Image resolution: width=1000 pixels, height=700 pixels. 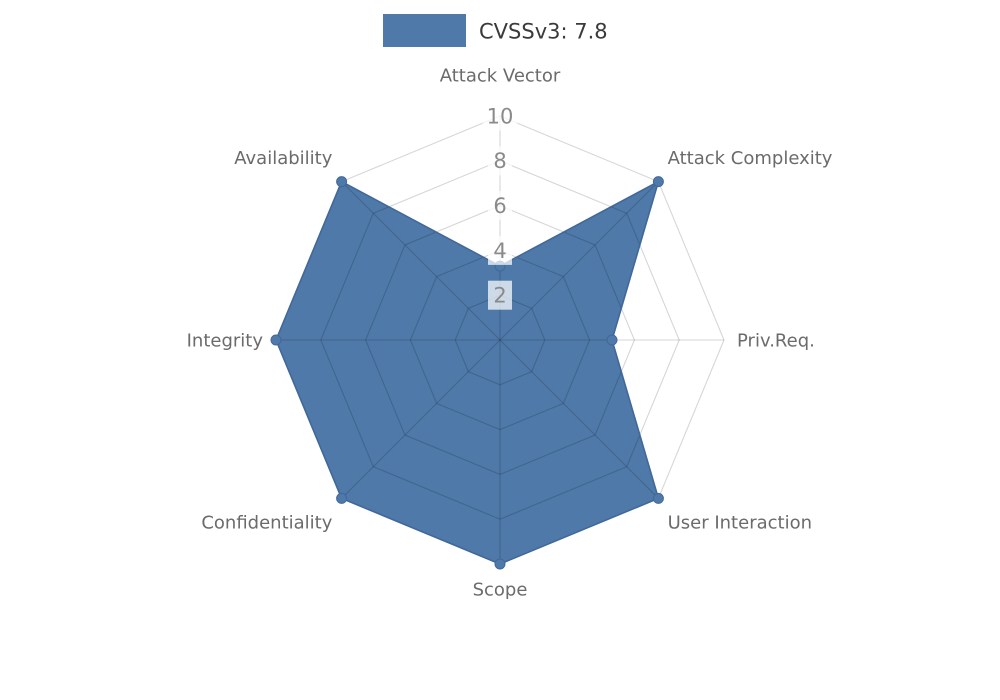 What do you see at coordinates (424, 30) in the screenshot?
I see `legend-swatch` at bounding box center [424, 30].